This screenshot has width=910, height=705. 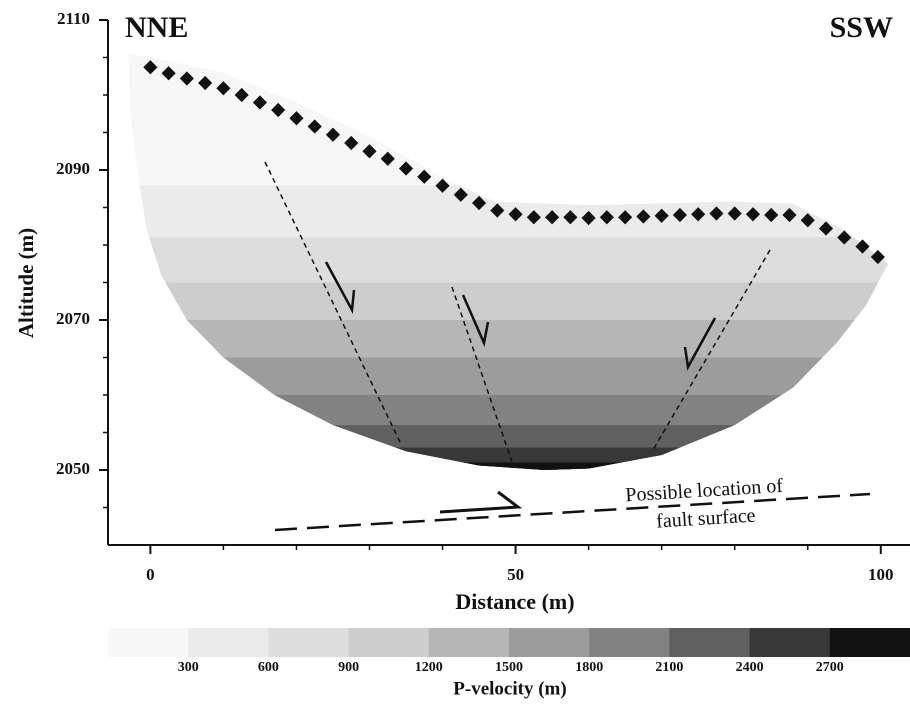 I want to click on colorbar-tick-label: 600, so click(x=268, y=667).